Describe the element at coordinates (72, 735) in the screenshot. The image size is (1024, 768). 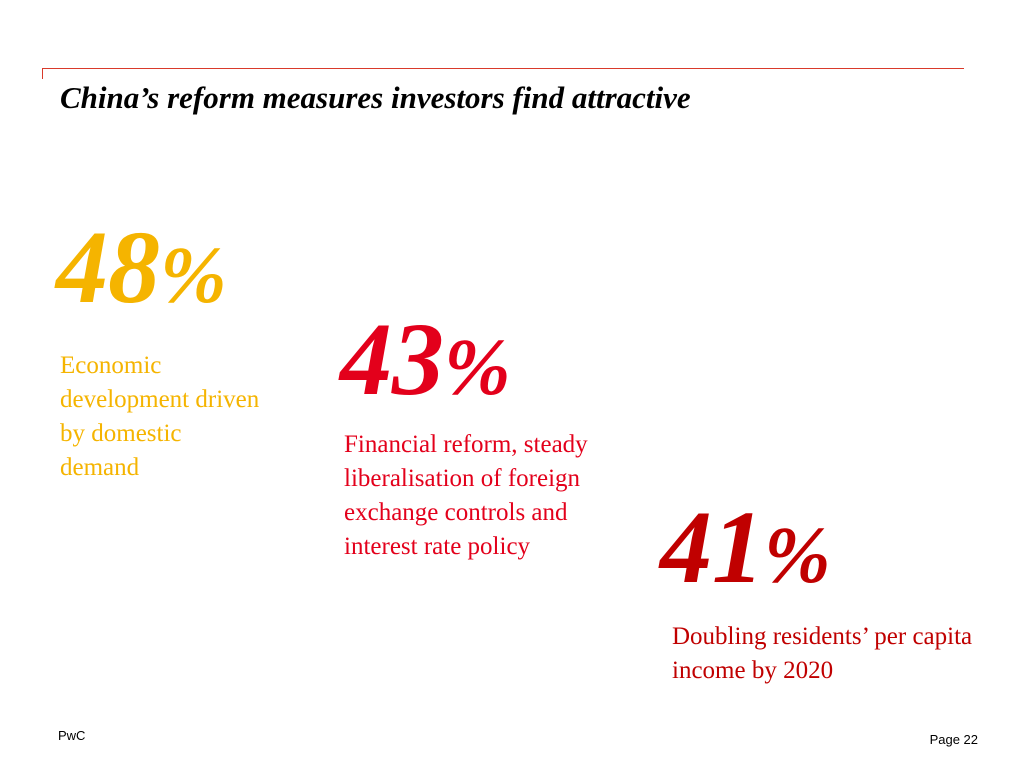
I see `footer-brand: PwC` at that location.